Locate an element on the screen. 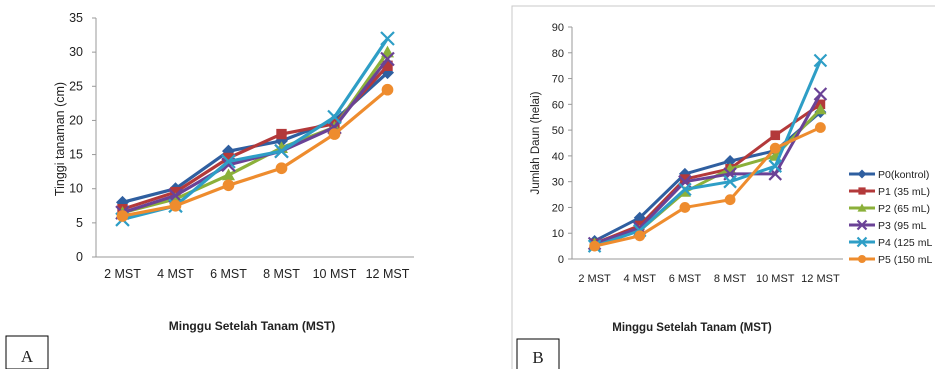 Image resolution: width=935 pixels, height=374 pixels. y-axis-label: Tinggi tanaman (cm) is located at coordinates (60, 139).